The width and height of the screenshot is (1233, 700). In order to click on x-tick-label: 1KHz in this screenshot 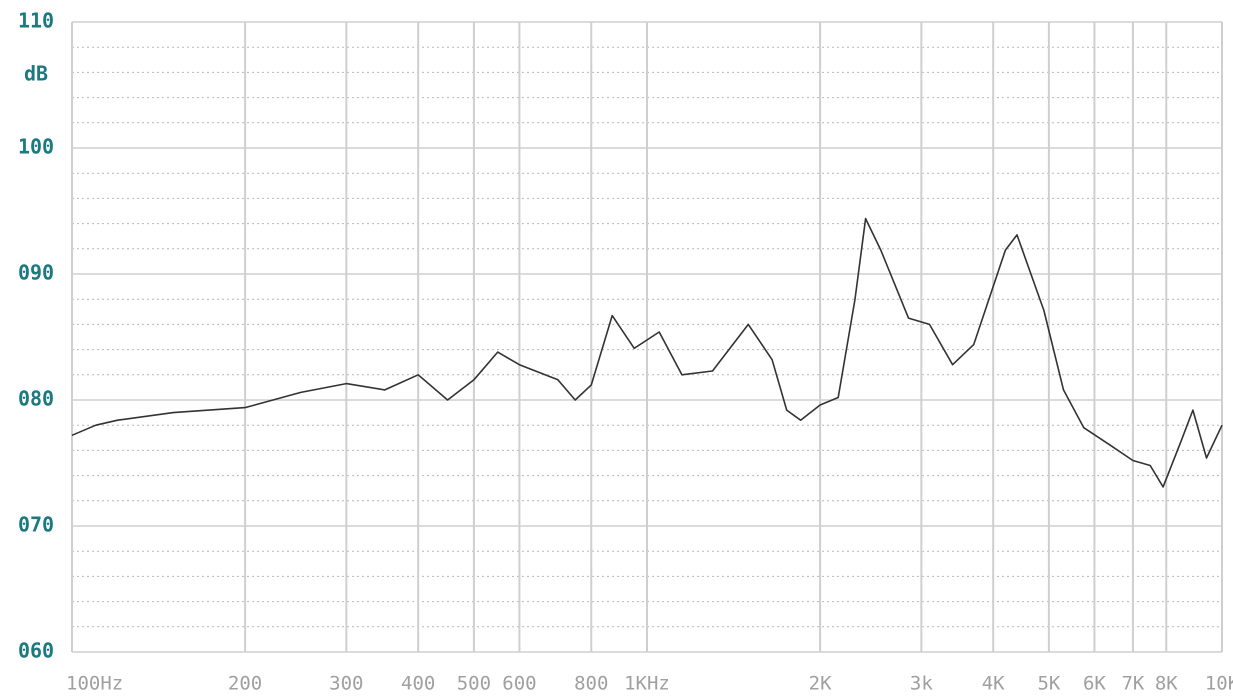, I will do `click(647, 684)`.